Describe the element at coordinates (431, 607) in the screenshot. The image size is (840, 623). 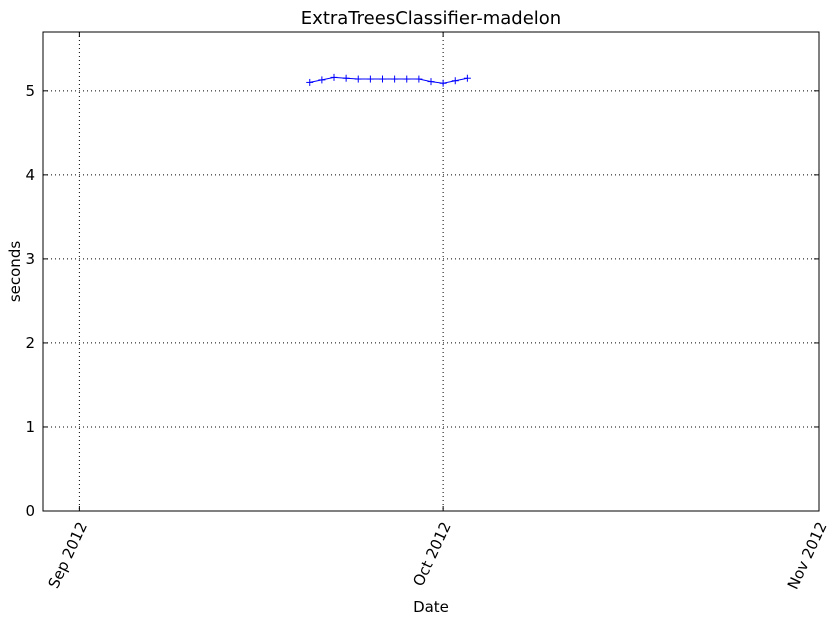
I see `x-axis-label: Date` at that location.